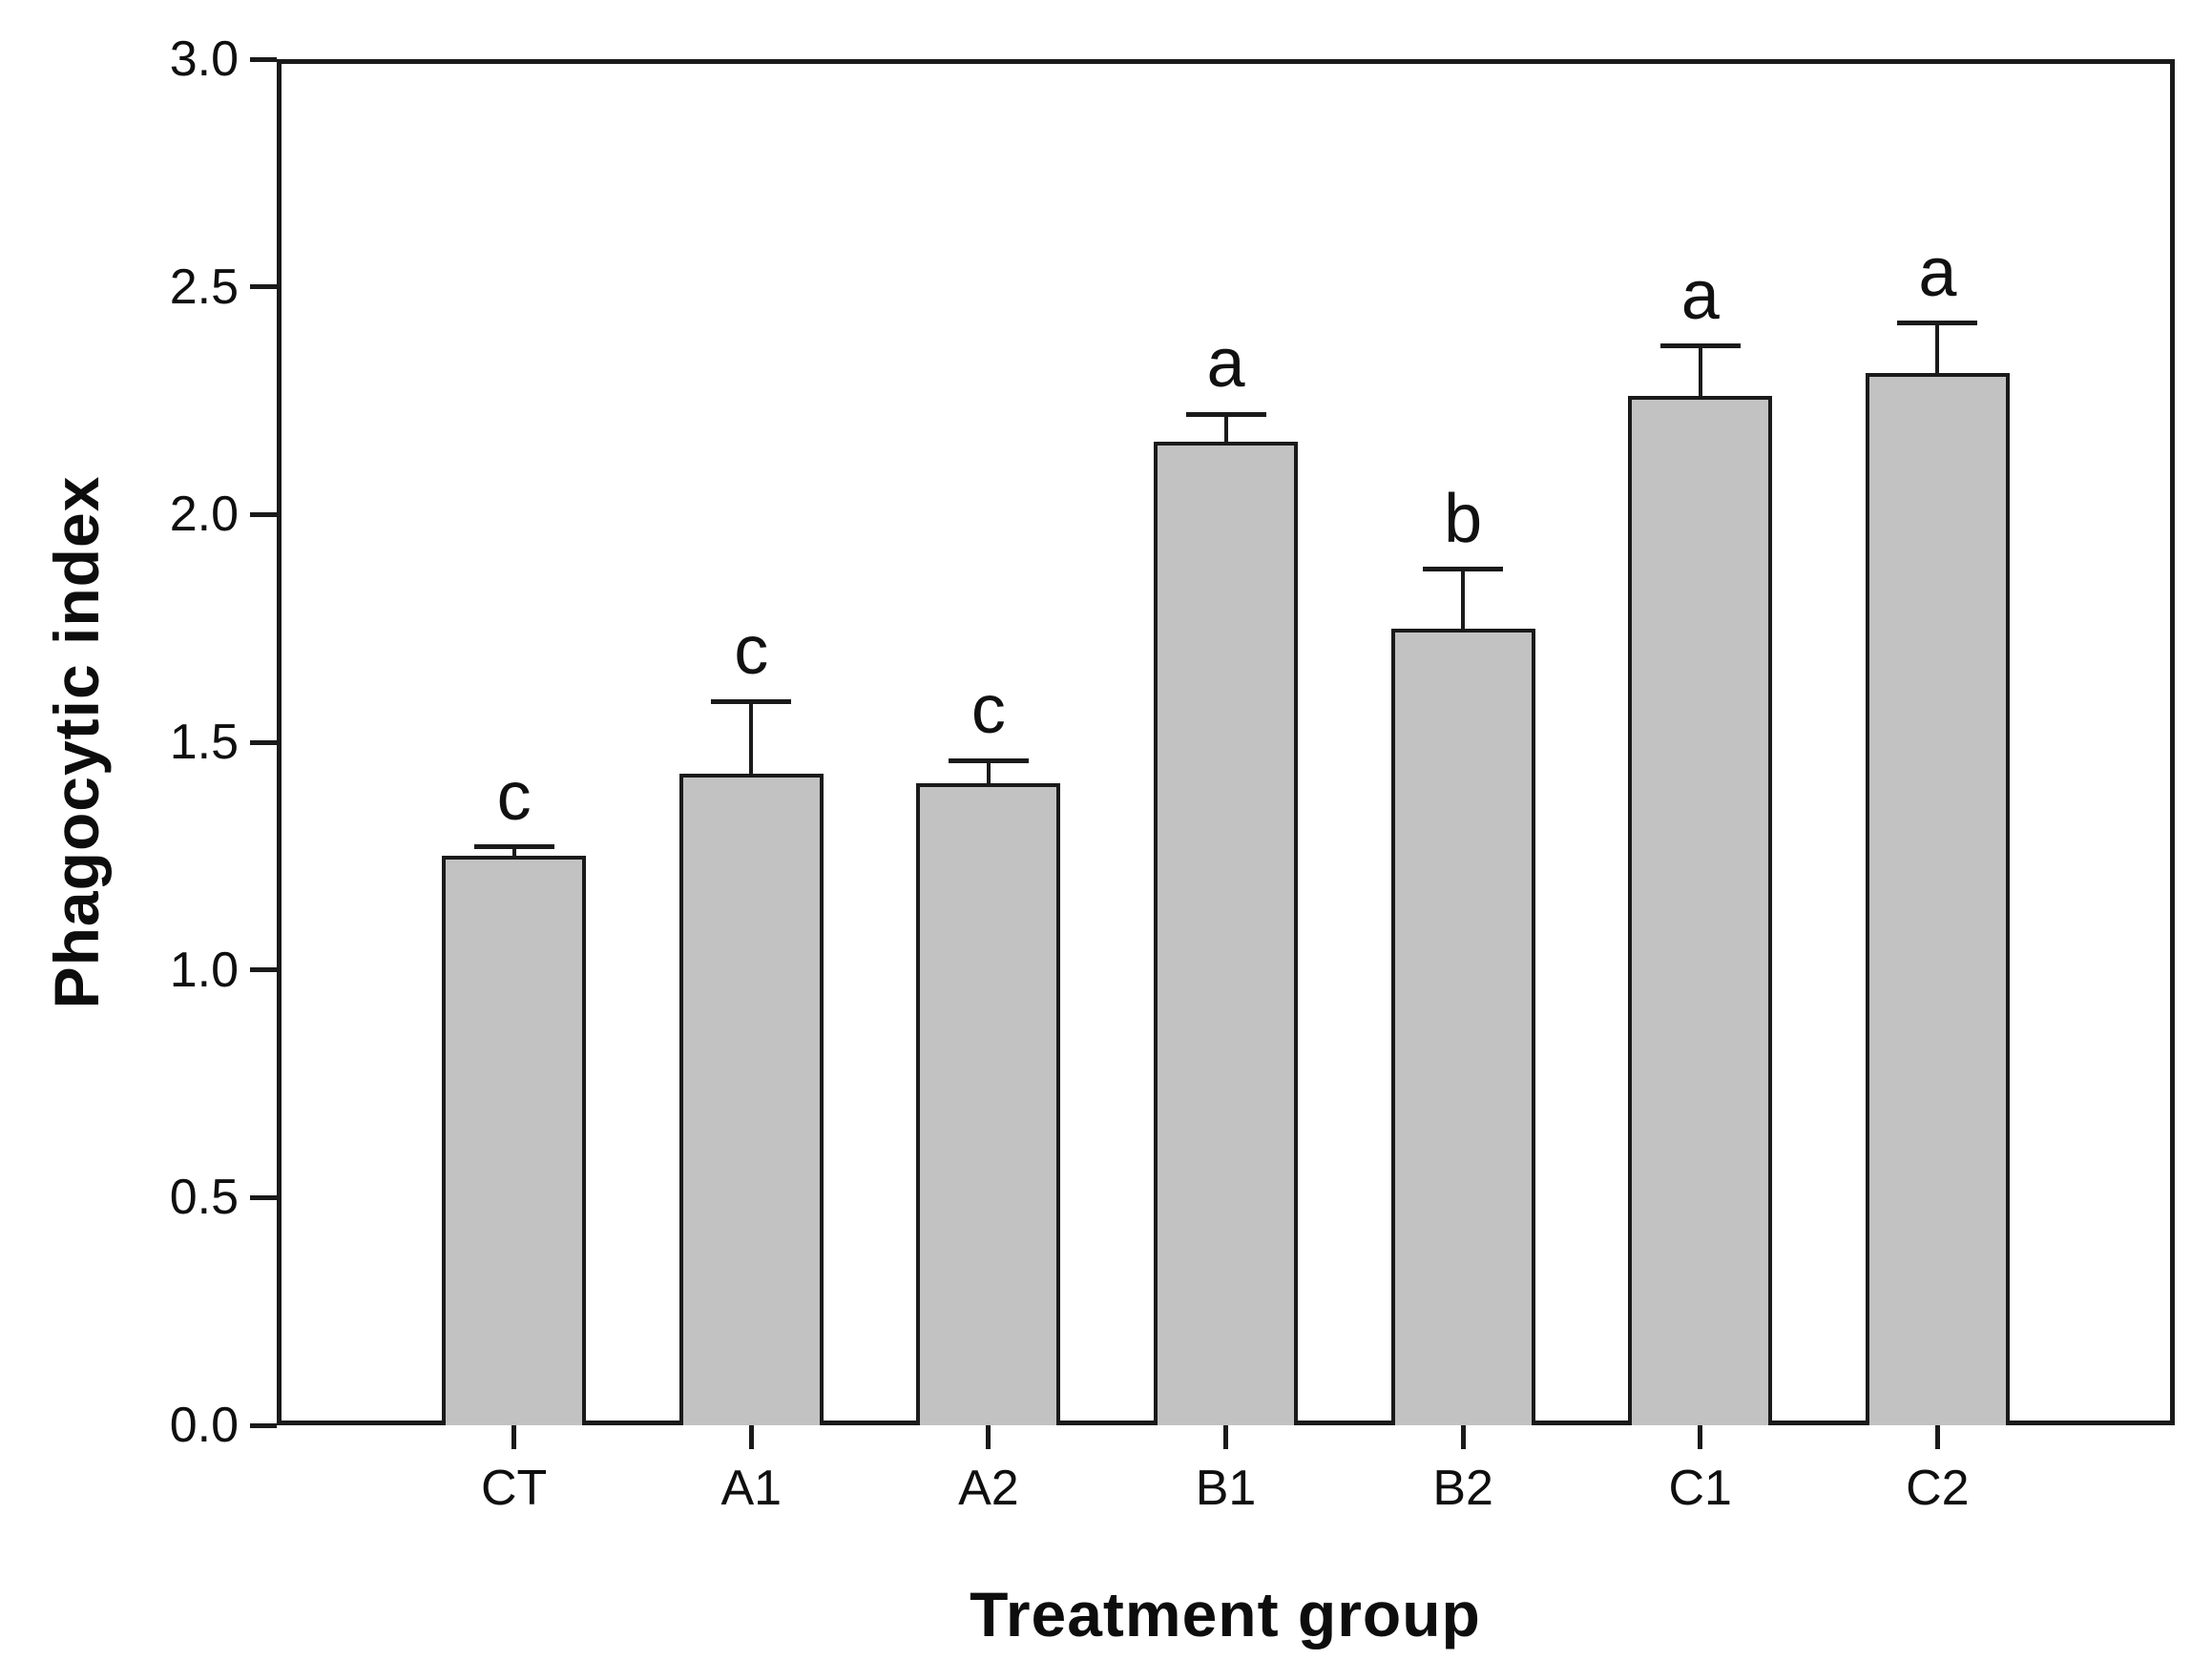 This screenshot has height=1680, width=2212. Describe the element at coordinates (1226, 1488) in the screenshot. I see `x-tick-label: B1` at that location.